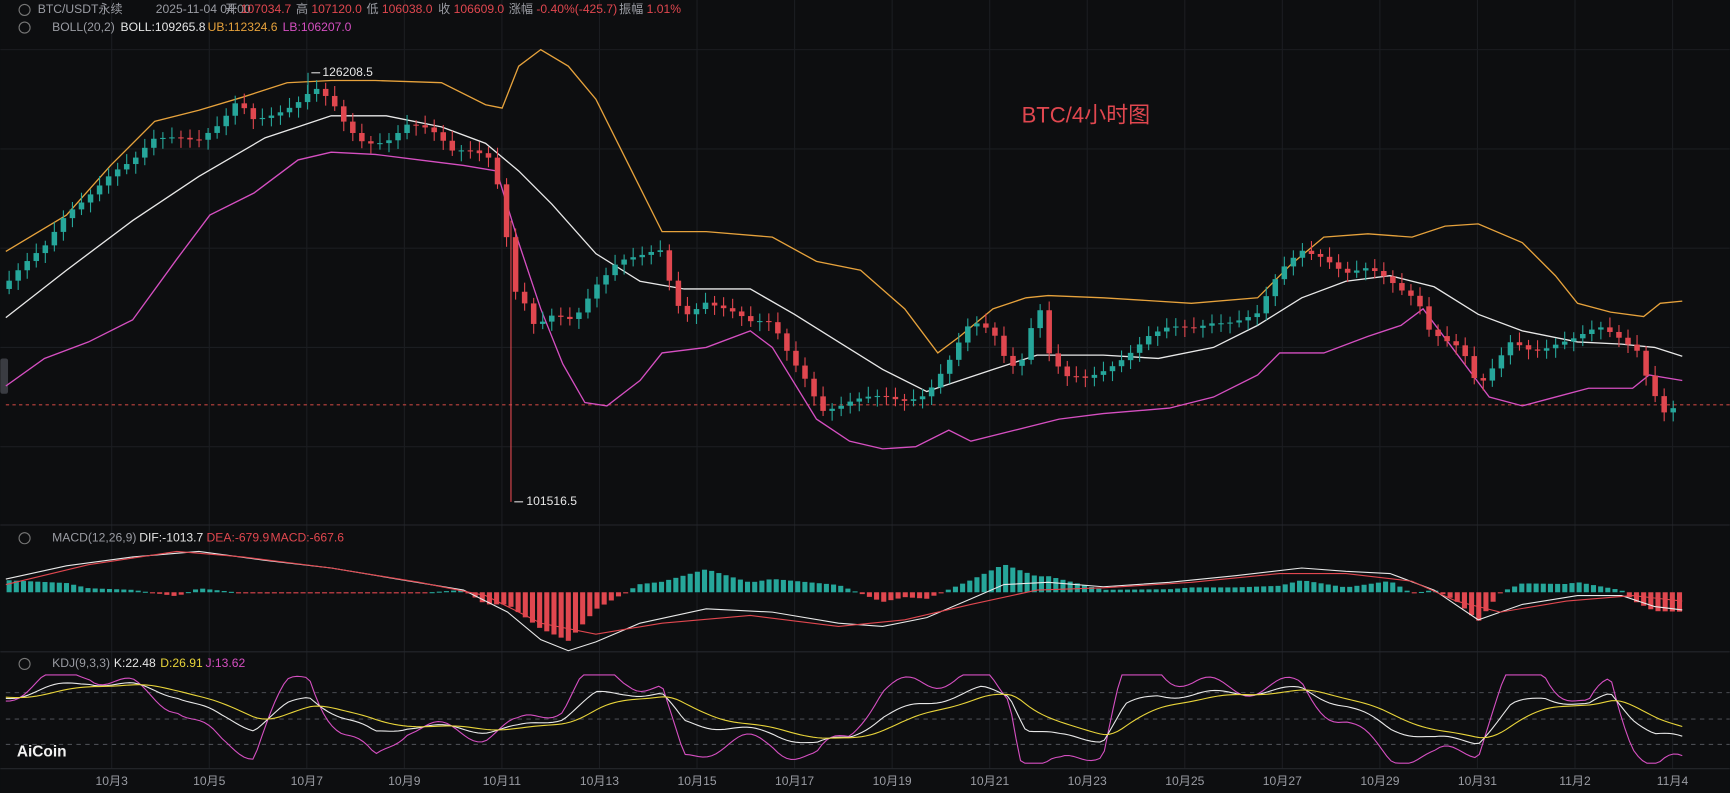 This screenshot has width=1730, height=793. What do you see at coordinates (163, 27) in the screenshot?
I see `boll-mid: BOLL:109265.8` at bounding box center [163, 27].